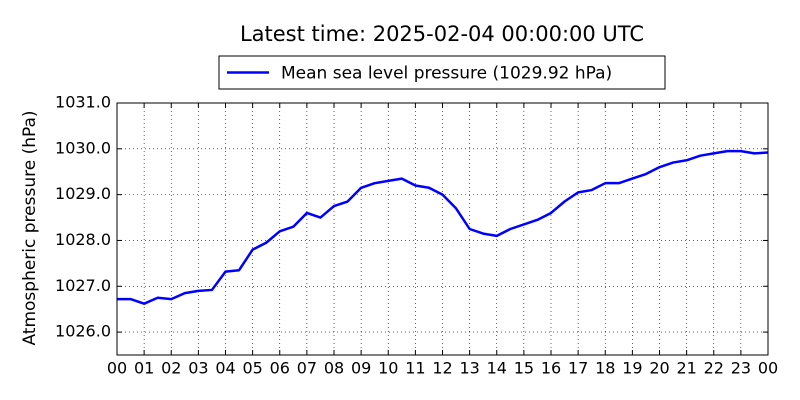 Image resolution: width=800 pixels, height=400 pixels. What do you see at coordinates (714, 368) in the screenshot?
I see `x-tick-label: 22` at bounding box center [714, 368].